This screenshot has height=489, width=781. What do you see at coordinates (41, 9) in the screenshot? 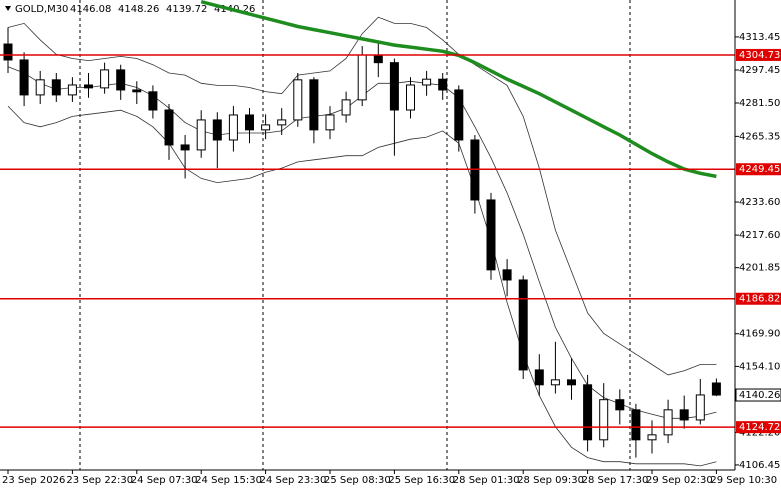
I see `symbol: GOLD,M30` at bounding box center [41, 9].